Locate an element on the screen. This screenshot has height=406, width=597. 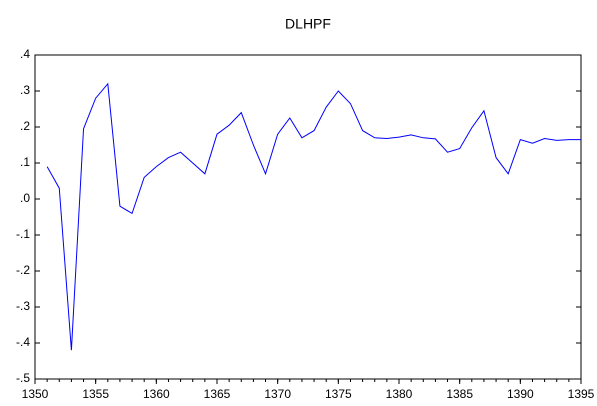
x-tick-label: 1380 is located at coordinates (399, 394).